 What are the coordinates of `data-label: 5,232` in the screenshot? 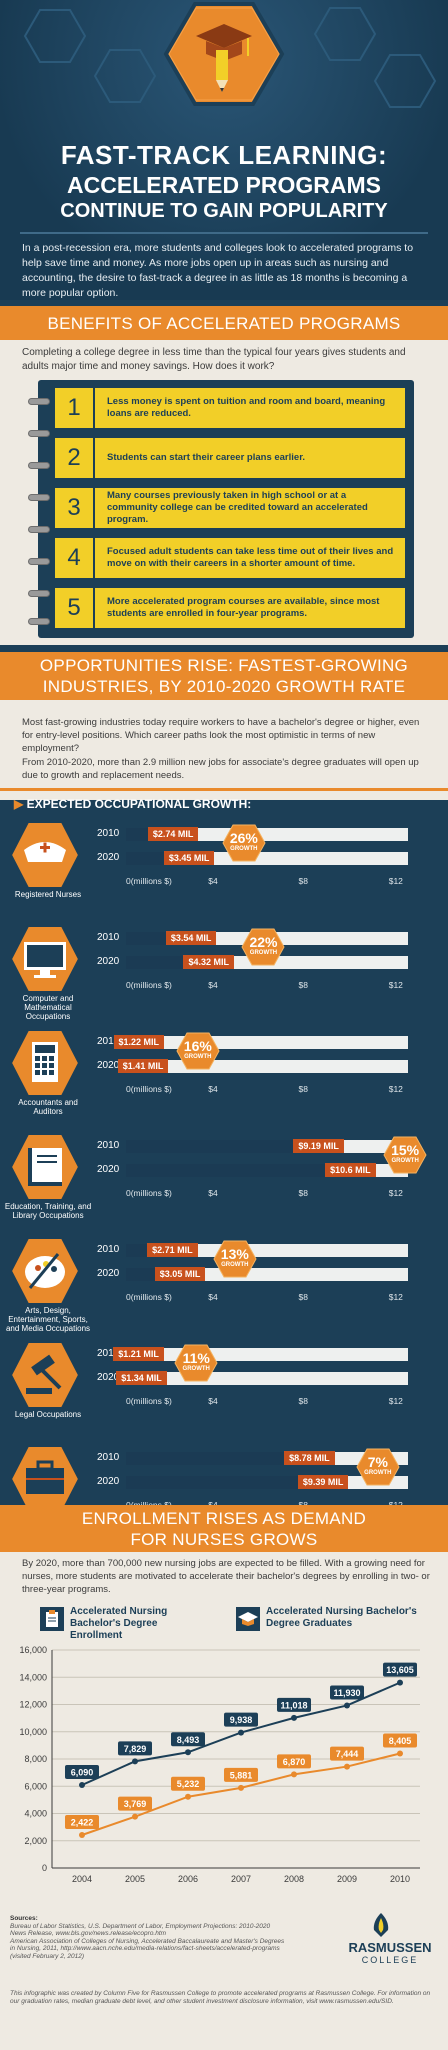 It's located at (188, 1784).